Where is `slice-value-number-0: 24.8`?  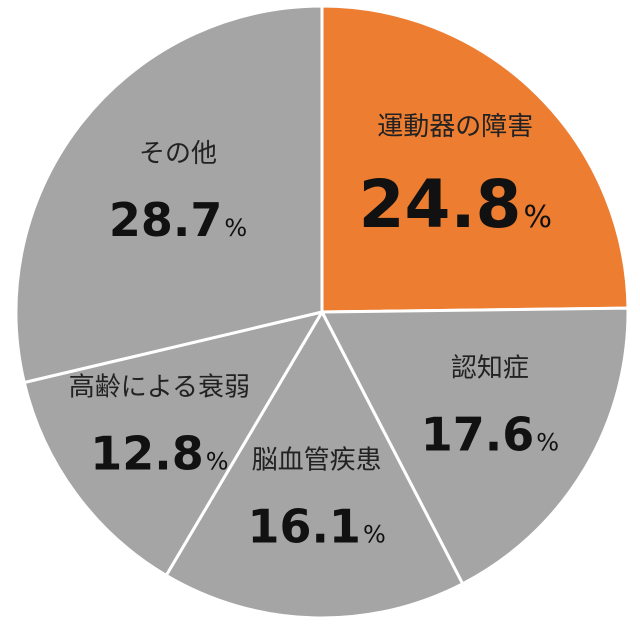
slice-value-number-0: 24.8 is located at coordinates (440, 204).